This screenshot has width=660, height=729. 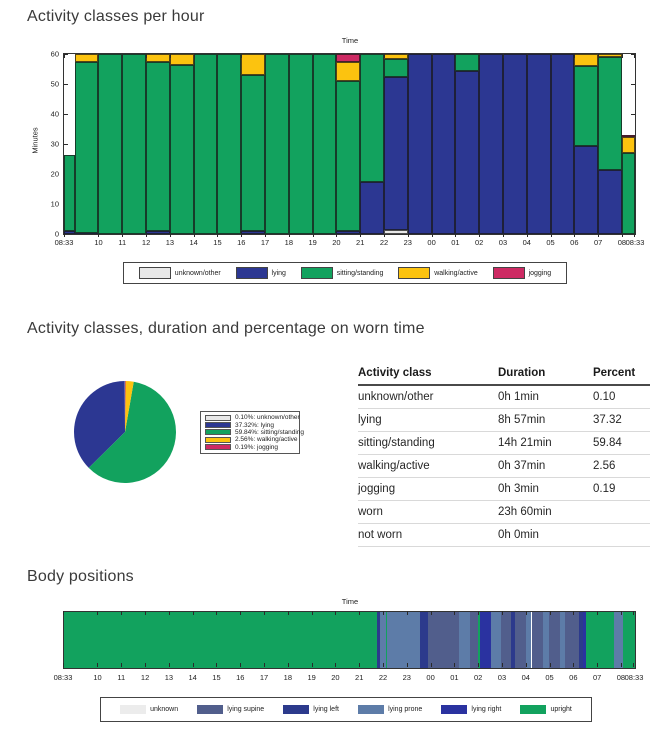 What do you see at coordinates (597, 677) in the screenshot?
I see `timeline-tick-label: 07` at bounding box center [597, 677].